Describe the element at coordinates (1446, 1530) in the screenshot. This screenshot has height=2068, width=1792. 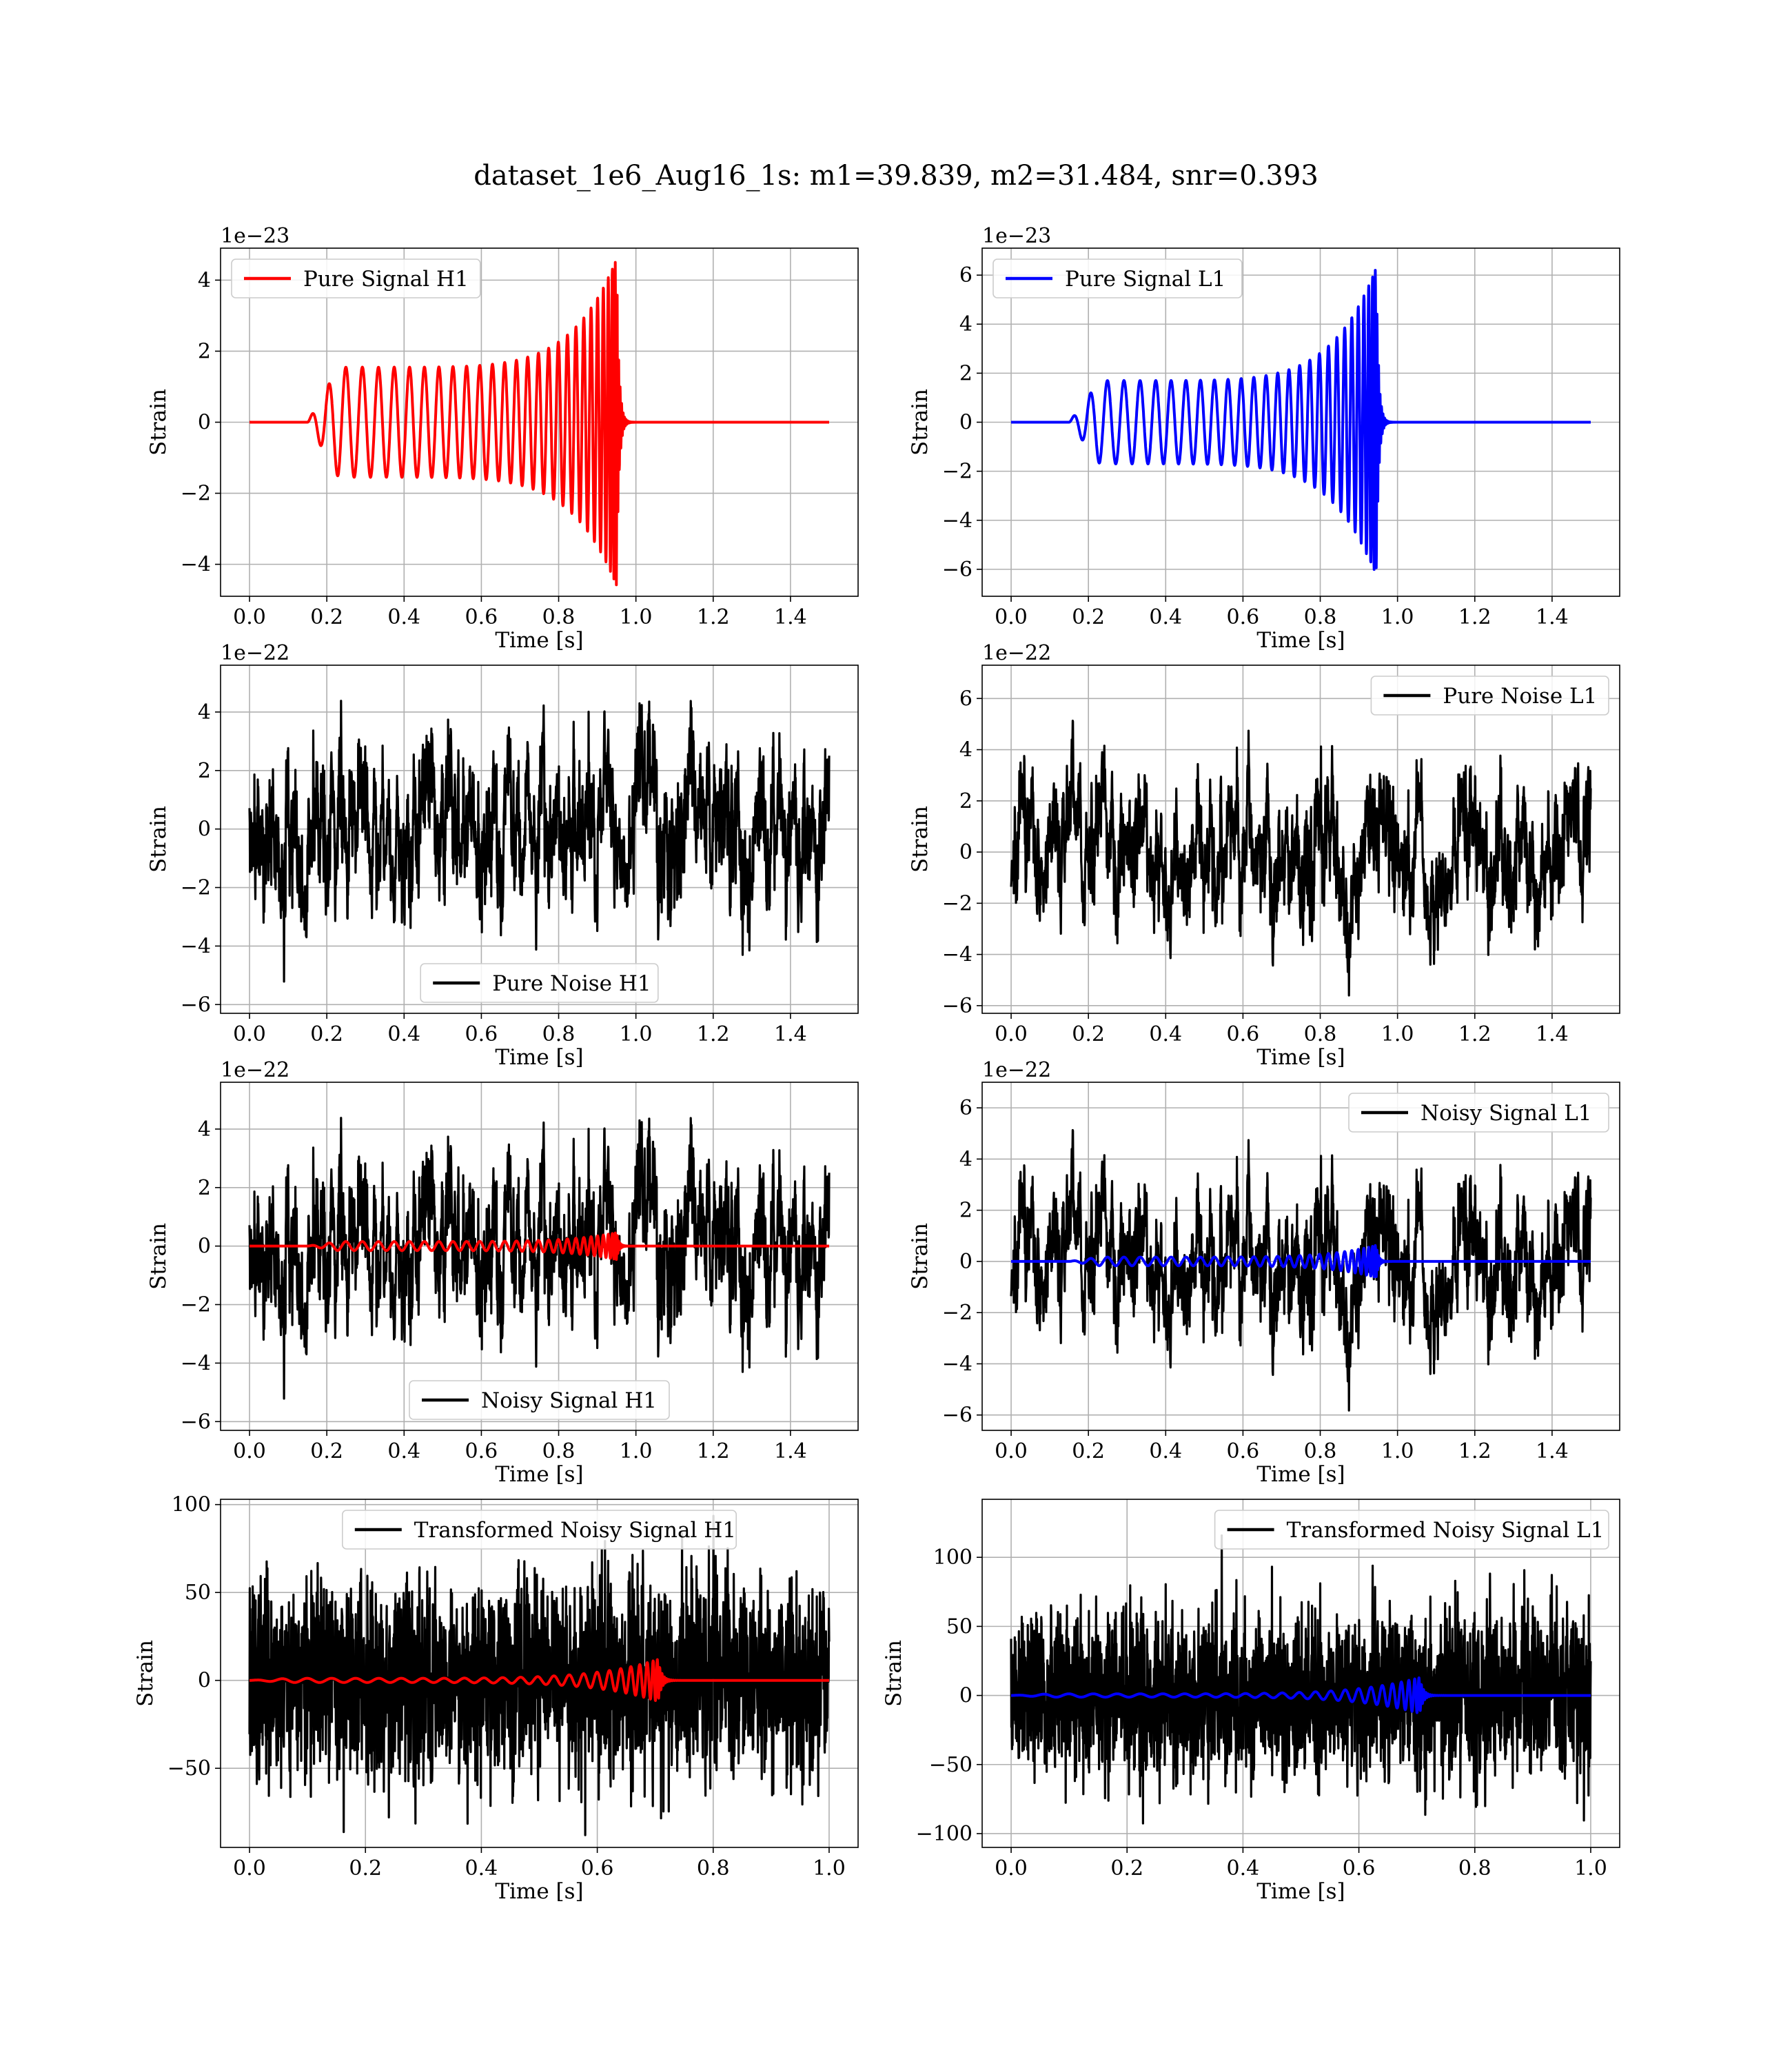
I see `legend-label: Transformed Noisy Signal L1` at that location.